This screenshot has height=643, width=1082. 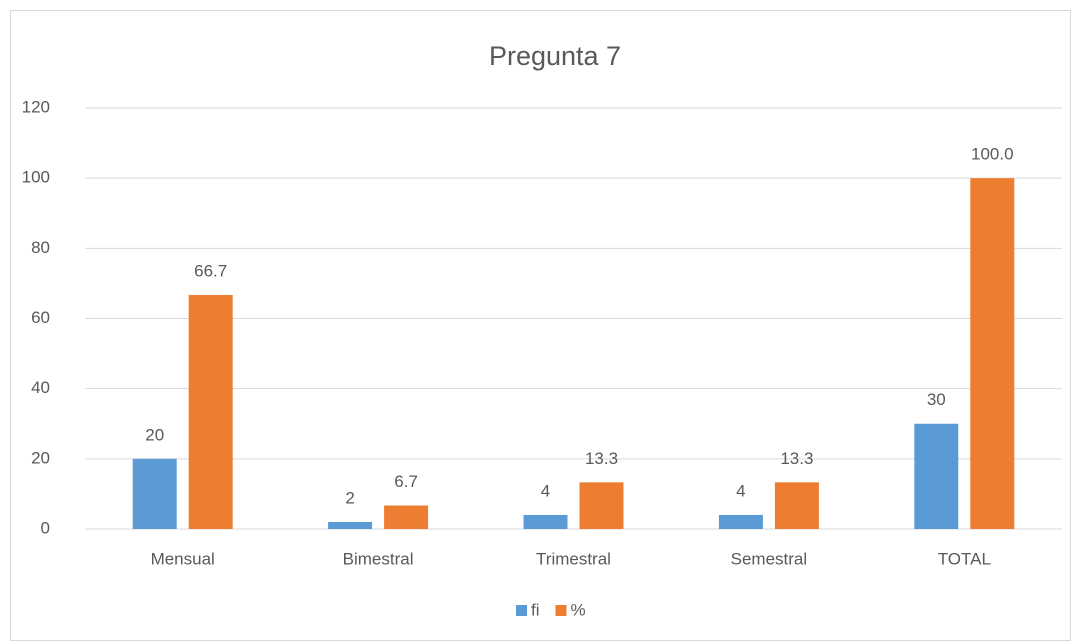 What do you see at coordinates (406, 481) in the screenshot?
I see `data-label: 6.7` at bounding box center [406, 481].